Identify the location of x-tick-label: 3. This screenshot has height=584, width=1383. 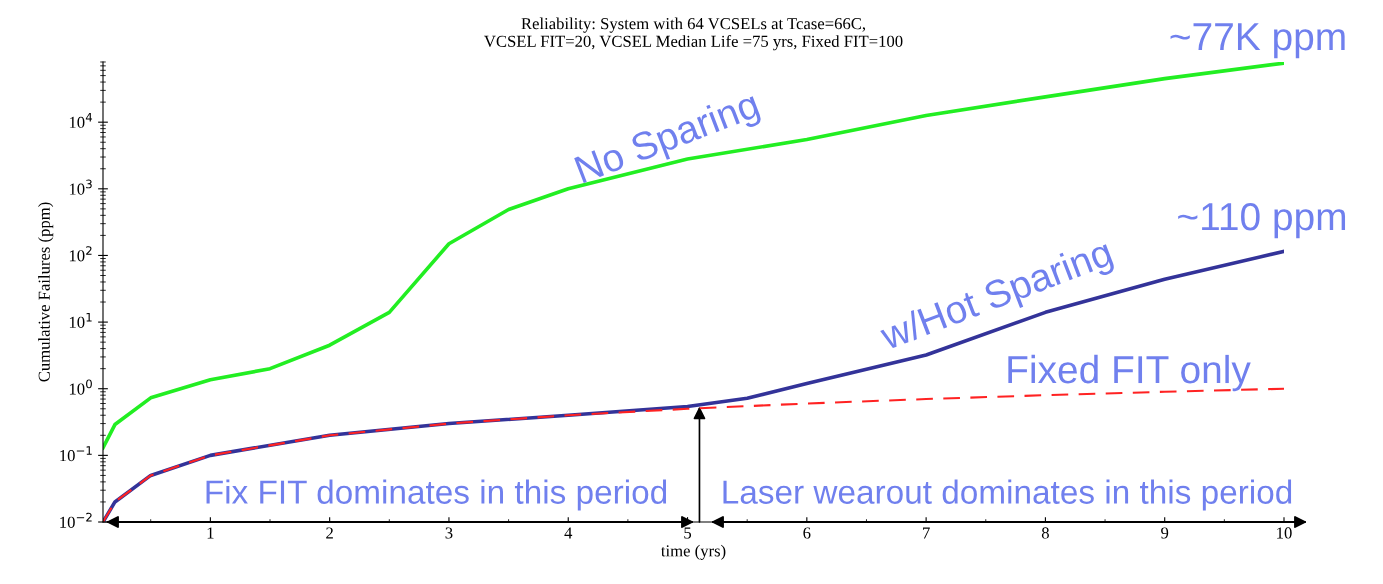
(449, 533).